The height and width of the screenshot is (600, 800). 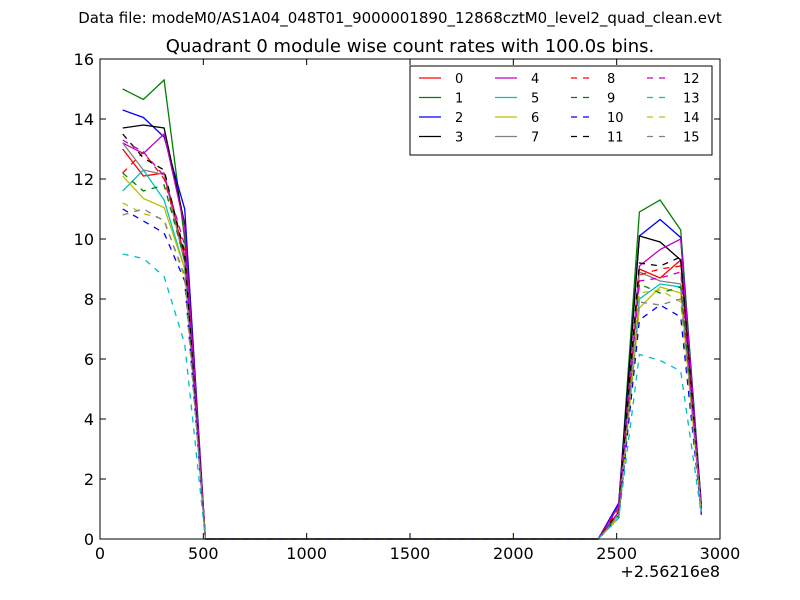 What do you see at coordinates (459, 118) in the screenshot?
I see `legend-label-2: 2` at bounding box center [459, 118].